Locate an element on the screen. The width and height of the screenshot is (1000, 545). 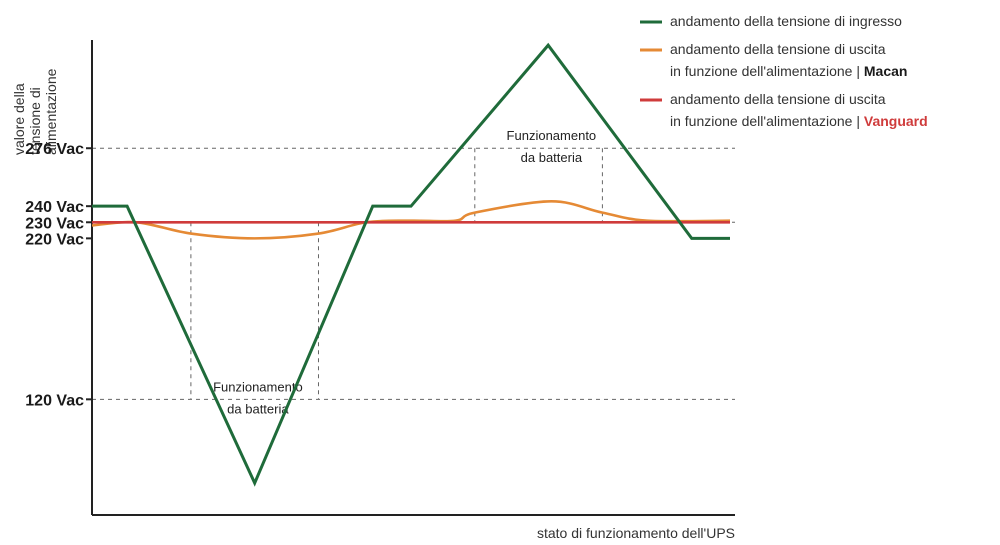
legend-entry-0-line-0: andamento della tensione di ingresso is located at coordinates (786, 21).